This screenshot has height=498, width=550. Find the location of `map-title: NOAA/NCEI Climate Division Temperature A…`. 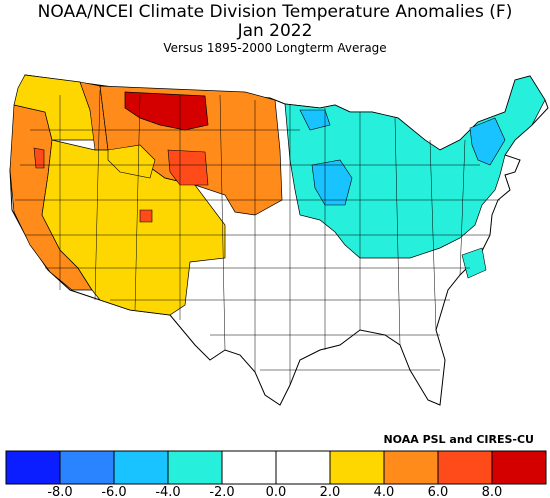

map-title: NOAA/NCEI Climate Division Temperature A… is located at coordinates (275, 12).